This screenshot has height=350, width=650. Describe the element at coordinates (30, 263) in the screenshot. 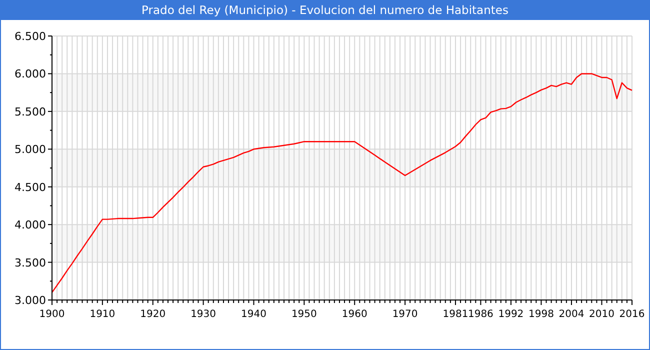

I see `y-tick-label: 3.500` at that location.